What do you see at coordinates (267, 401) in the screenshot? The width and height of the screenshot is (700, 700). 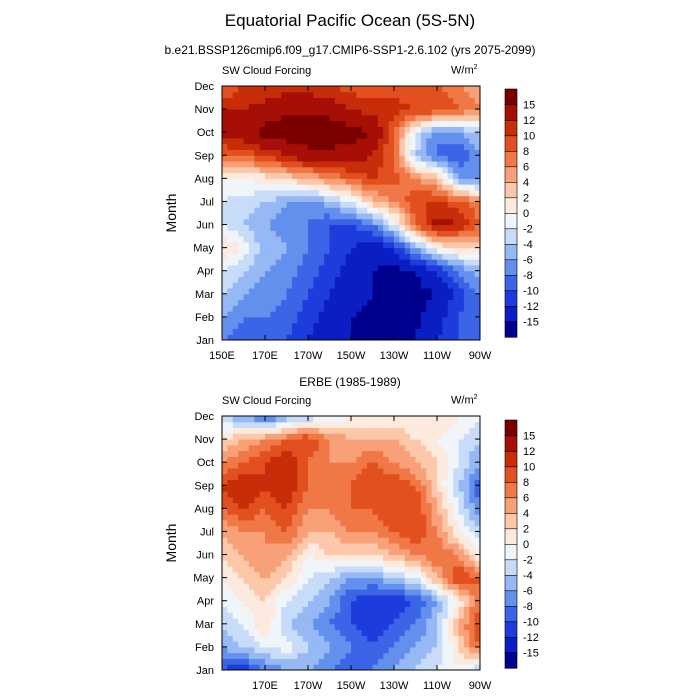 I see `bottom-variable-label: SW Cloud Forcing` at bounding box center [267, 401].